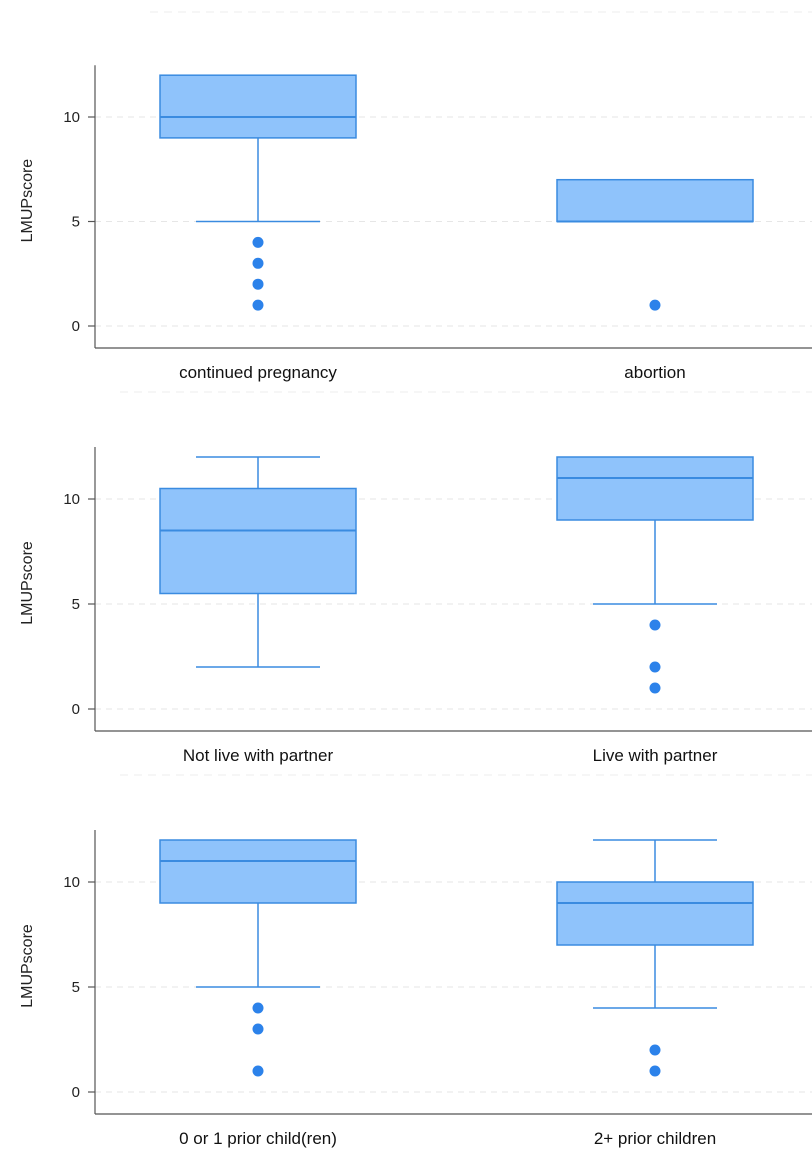 This screenshot has height=1153, width=812. What do you see at coordinates (258, 372) in the screenshot?
I see `category-label: continued pregnancy` at bounding box center [258, 372].